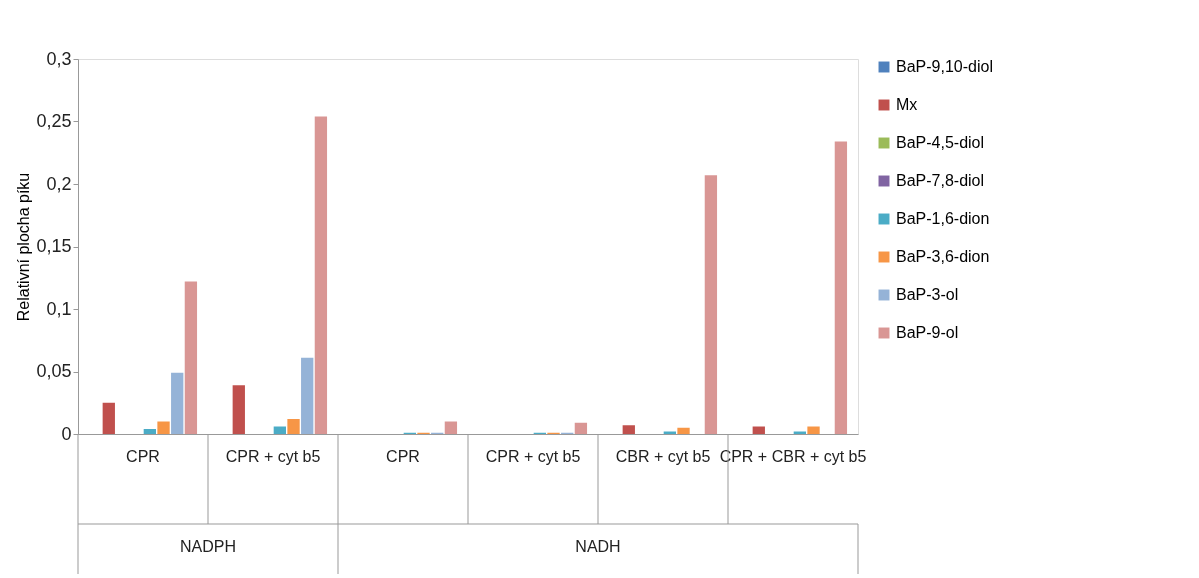 The height and width of the screenshot is (578, 1199). Describe the element at coordinates (940, 180) in the screenshot. I see `legend-label: BaP-7,8-diol` at that location.